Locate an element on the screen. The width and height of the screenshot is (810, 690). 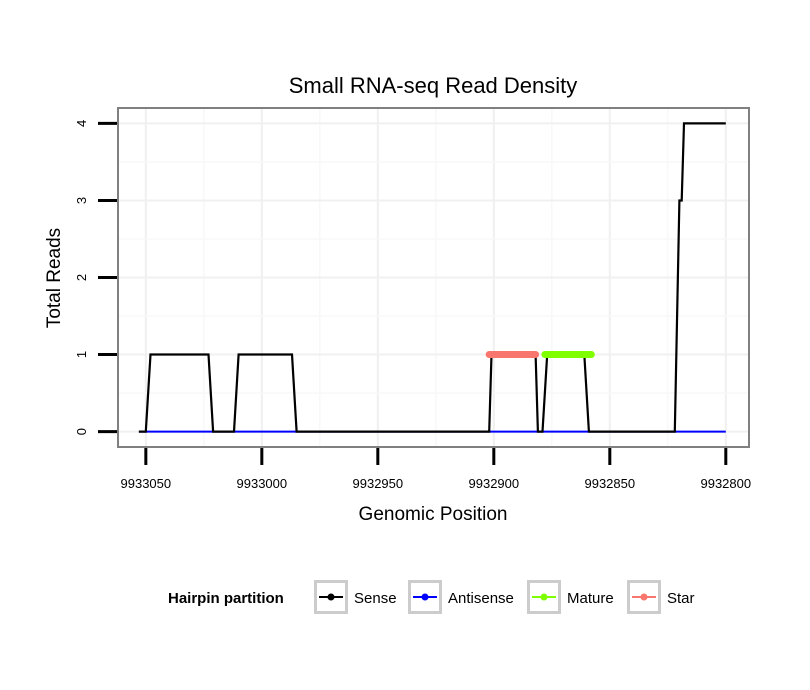
y-tick-label: 3 is located at coordinates (81, 200).